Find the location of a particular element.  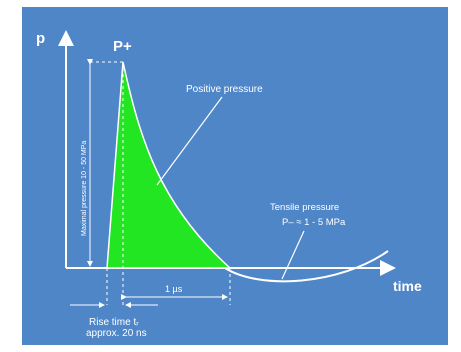

positive-pressure-pointer is located at coordinates (189, 141).